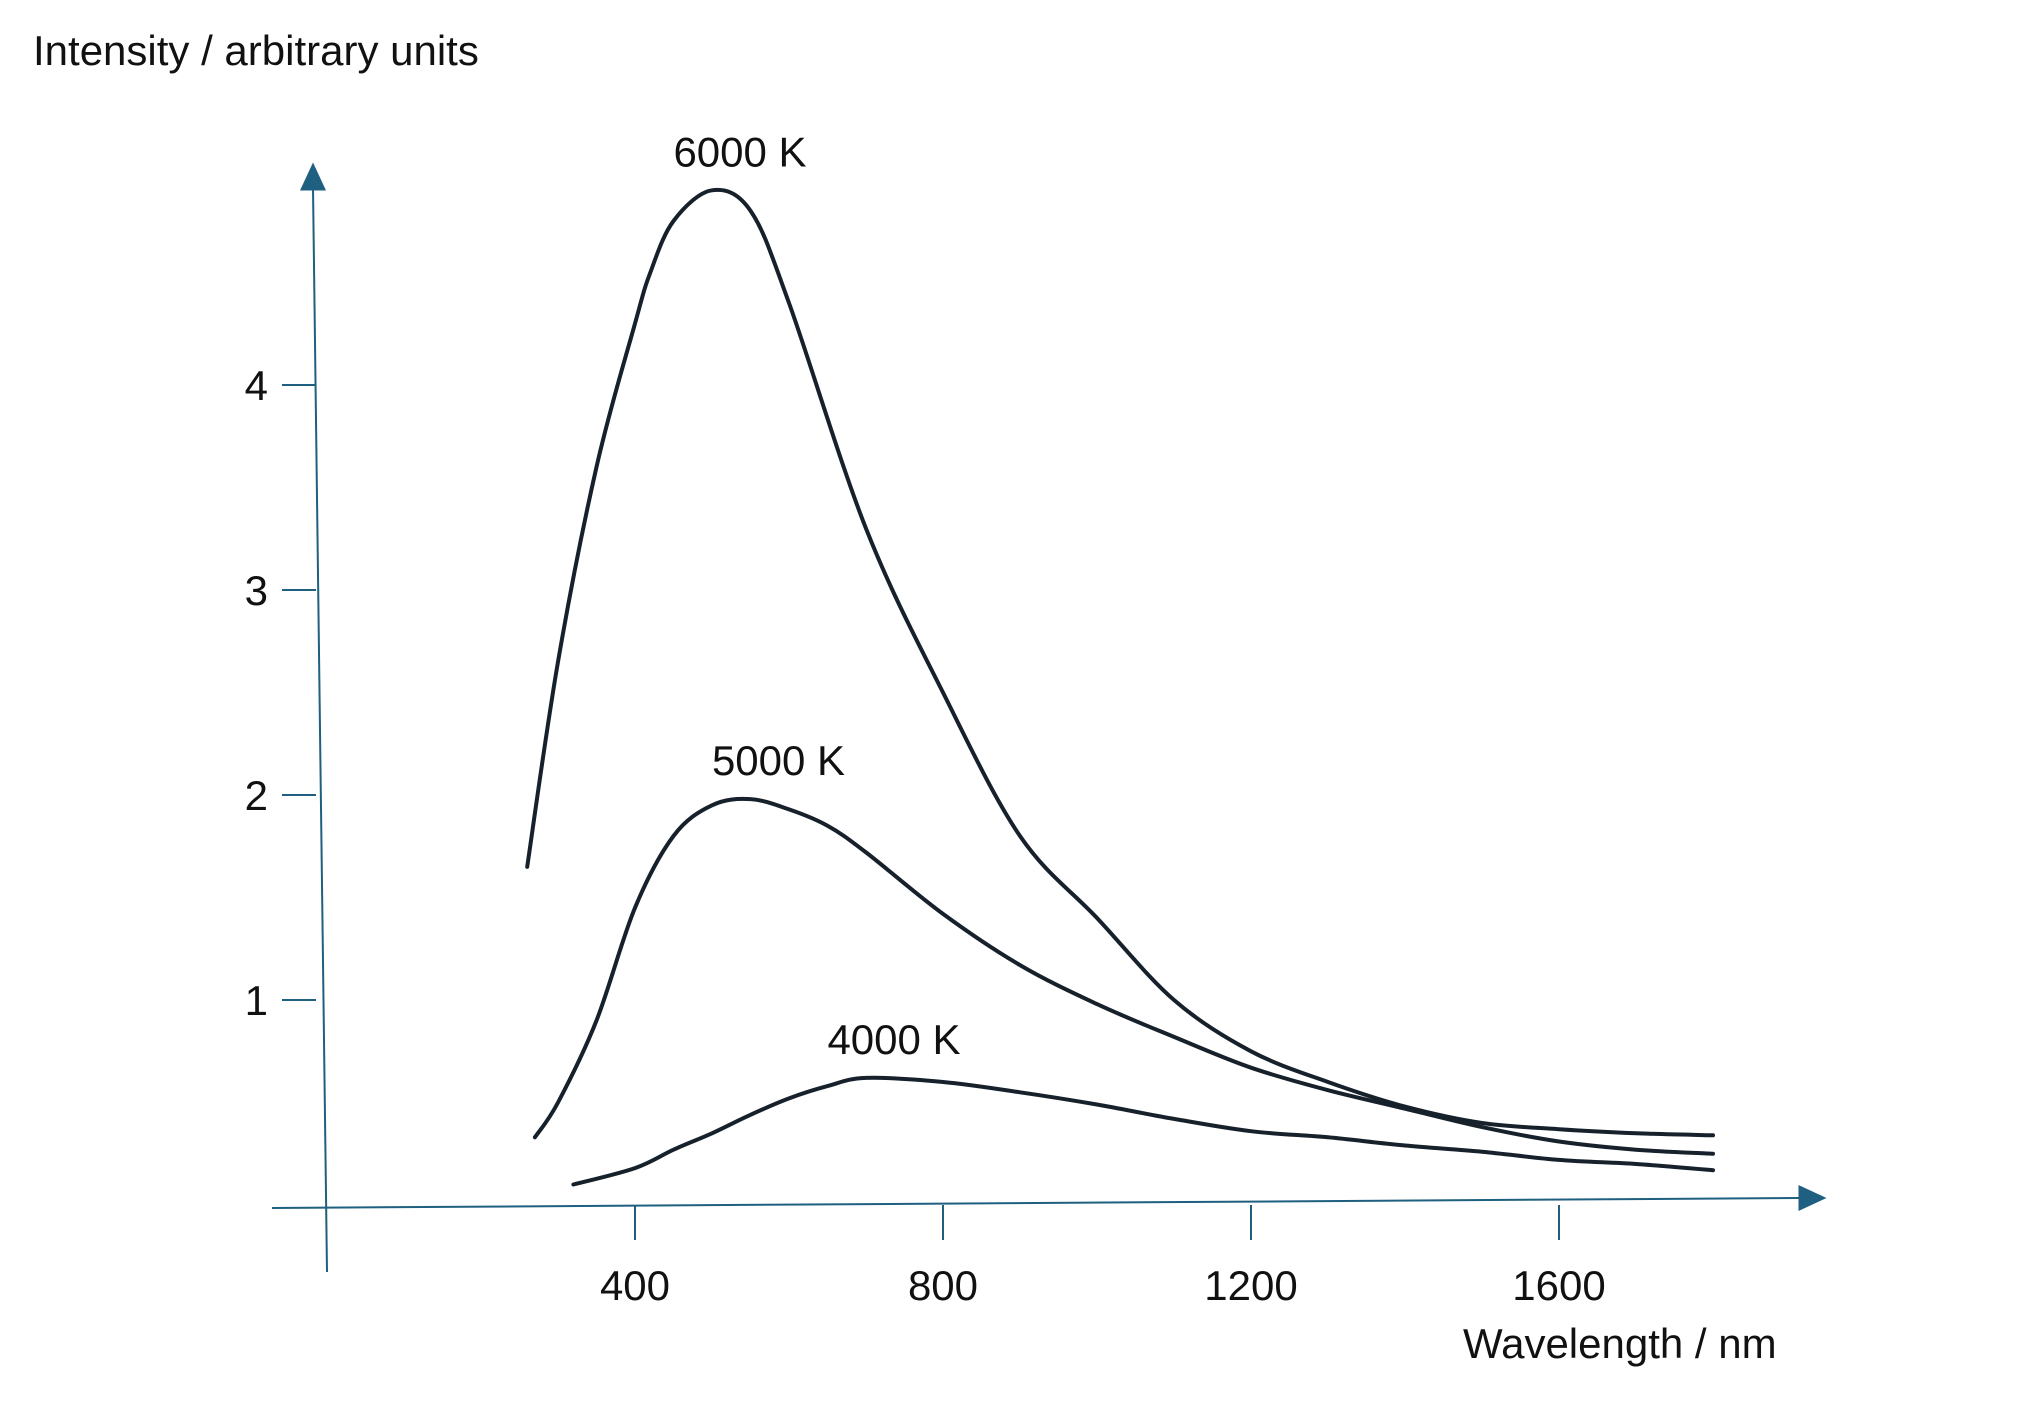 The width and height of the screenshot is (2030, 1416). I want to click on series-label-6000-k: 6000 K, so click(739, 151).